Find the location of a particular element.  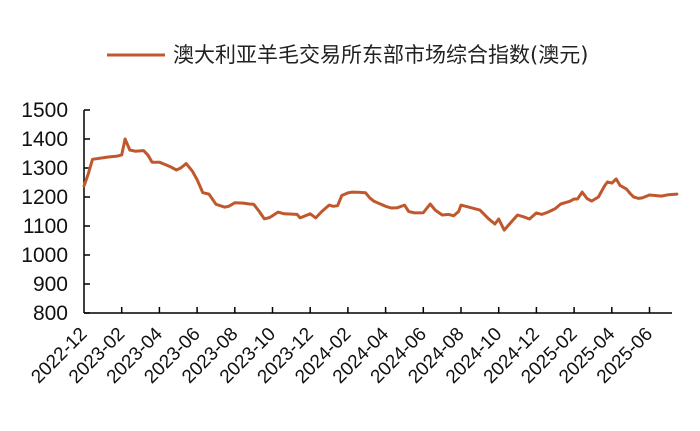

y-ticks: 800 900 1000 1100 1200 1300 1400 1500 is located at coordinates (55, 212).